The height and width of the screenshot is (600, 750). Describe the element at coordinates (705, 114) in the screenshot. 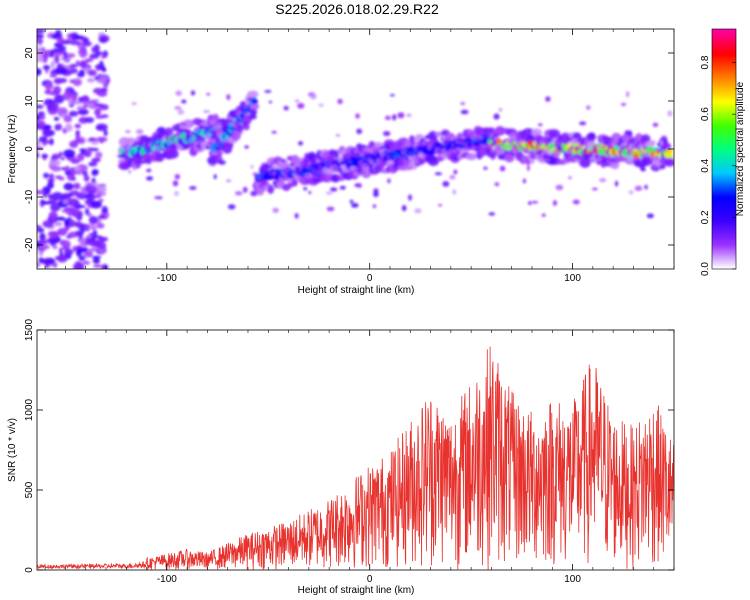

I see `colorbar-tick-label: 0.6` at that location.